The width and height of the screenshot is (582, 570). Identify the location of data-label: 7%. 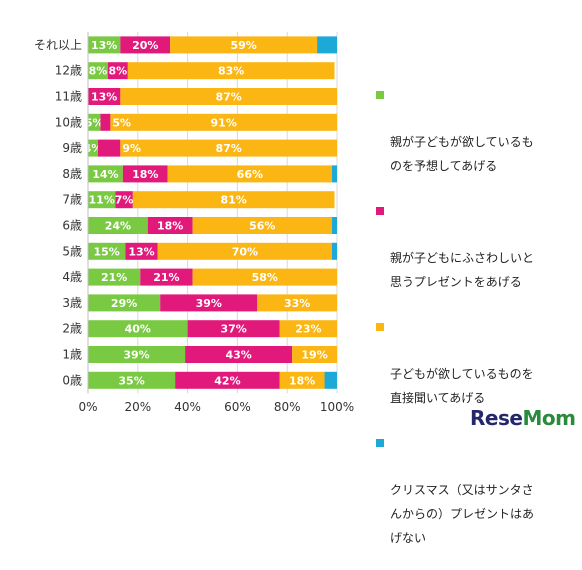
(124, 200).